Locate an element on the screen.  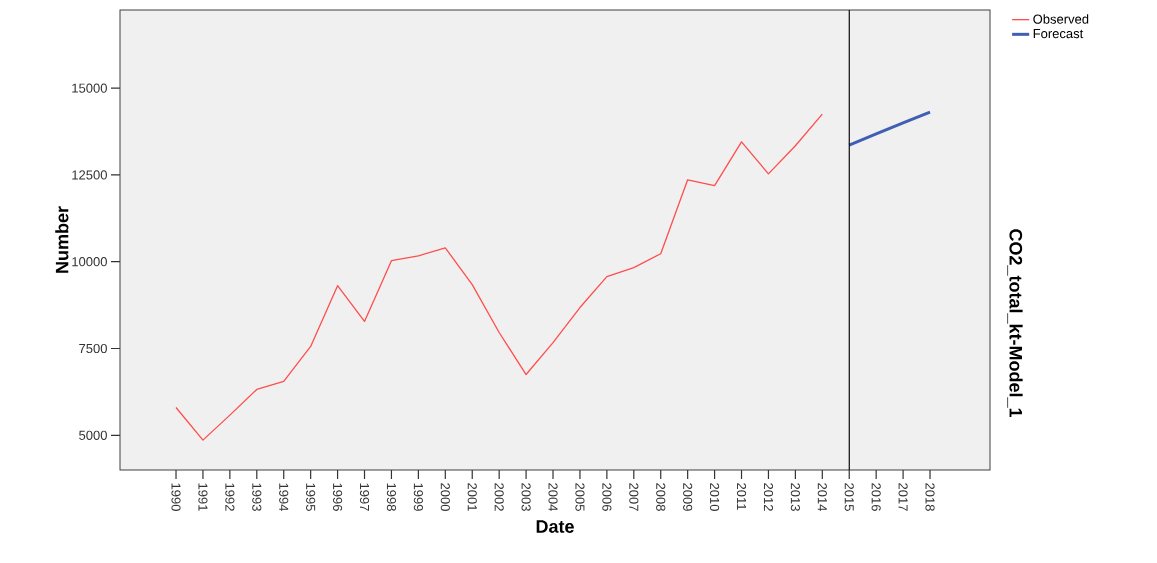
x-tick-label: 1991 is located at coordinates (203, 497).